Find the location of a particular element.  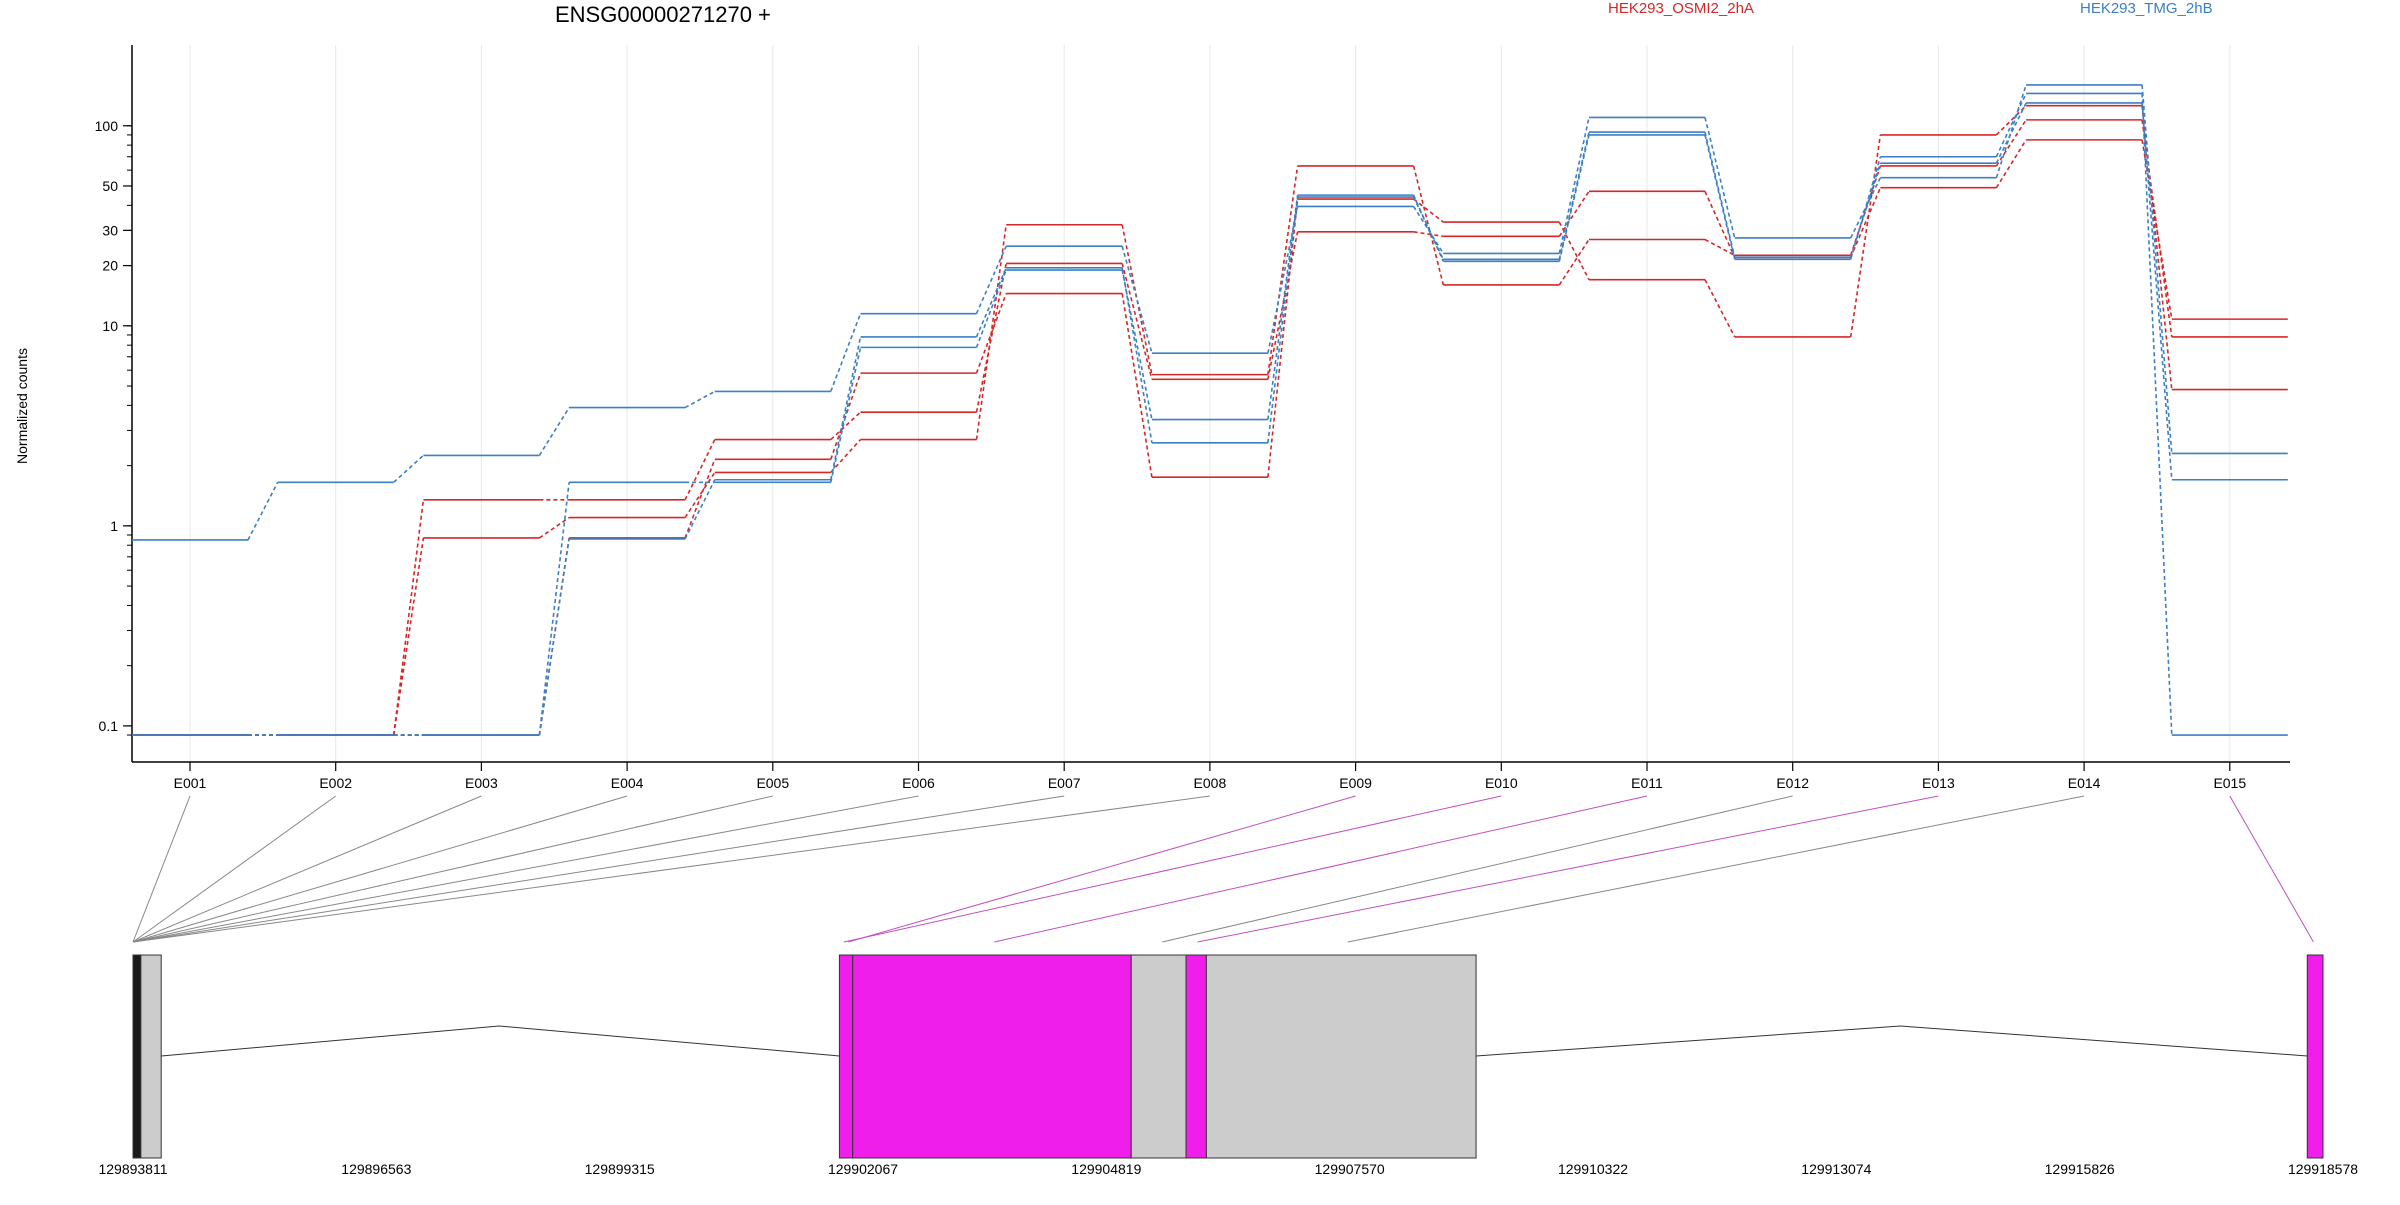

coordinate-label: 129913074 is located at coordinates (1836, 1169).